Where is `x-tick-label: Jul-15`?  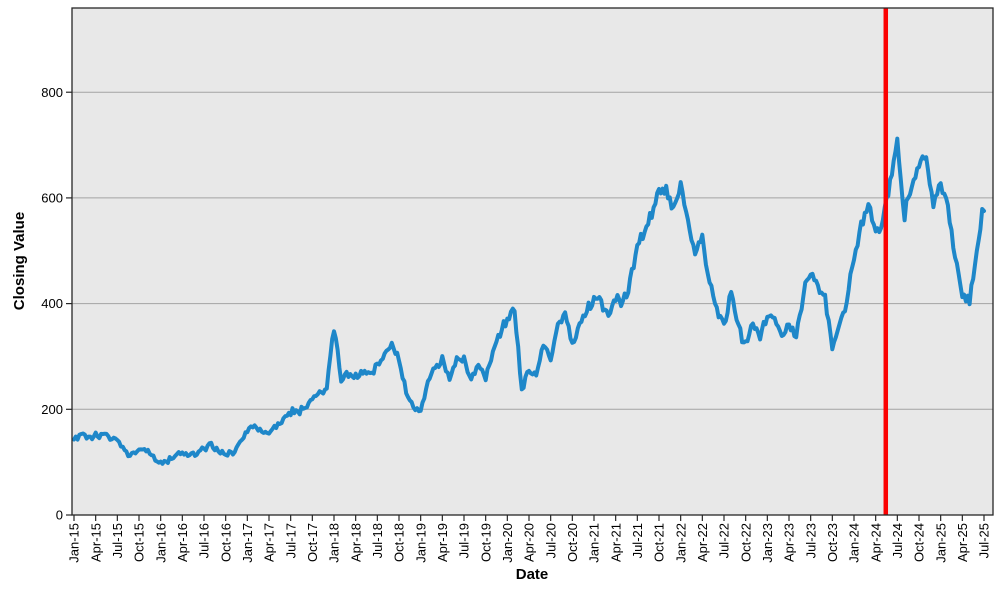 x-tick-label: Jul-15 is located at coordinates (117, 540).